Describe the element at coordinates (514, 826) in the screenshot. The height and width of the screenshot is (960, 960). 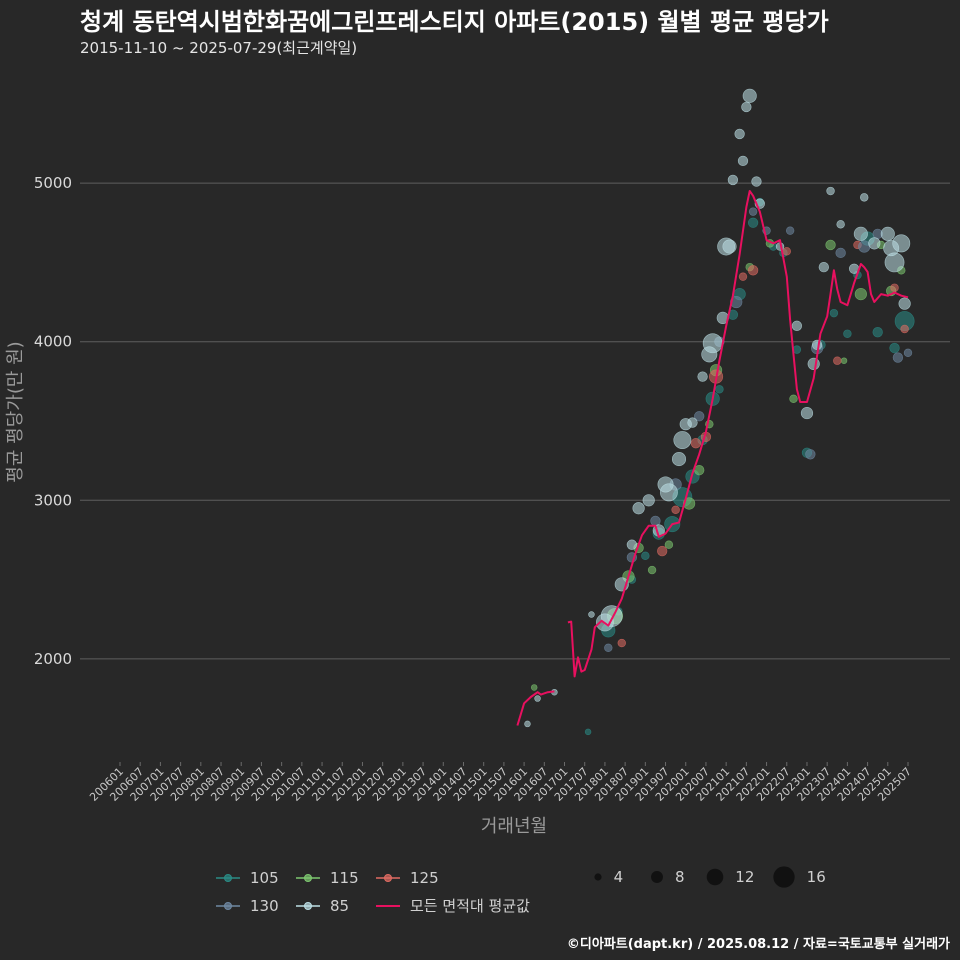
I see `x-axis-title: 거래년월` at that location.